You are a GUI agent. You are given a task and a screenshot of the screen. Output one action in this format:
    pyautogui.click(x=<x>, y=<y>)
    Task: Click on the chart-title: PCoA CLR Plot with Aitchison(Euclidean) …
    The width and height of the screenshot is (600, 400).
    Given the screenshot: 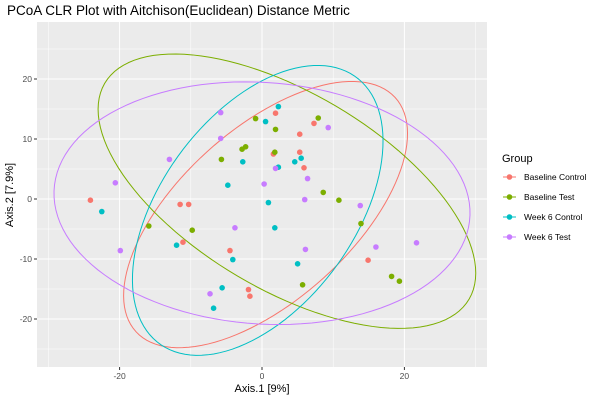 What is the action you would take?
    pyautogui.click(x=178, y=10)
    